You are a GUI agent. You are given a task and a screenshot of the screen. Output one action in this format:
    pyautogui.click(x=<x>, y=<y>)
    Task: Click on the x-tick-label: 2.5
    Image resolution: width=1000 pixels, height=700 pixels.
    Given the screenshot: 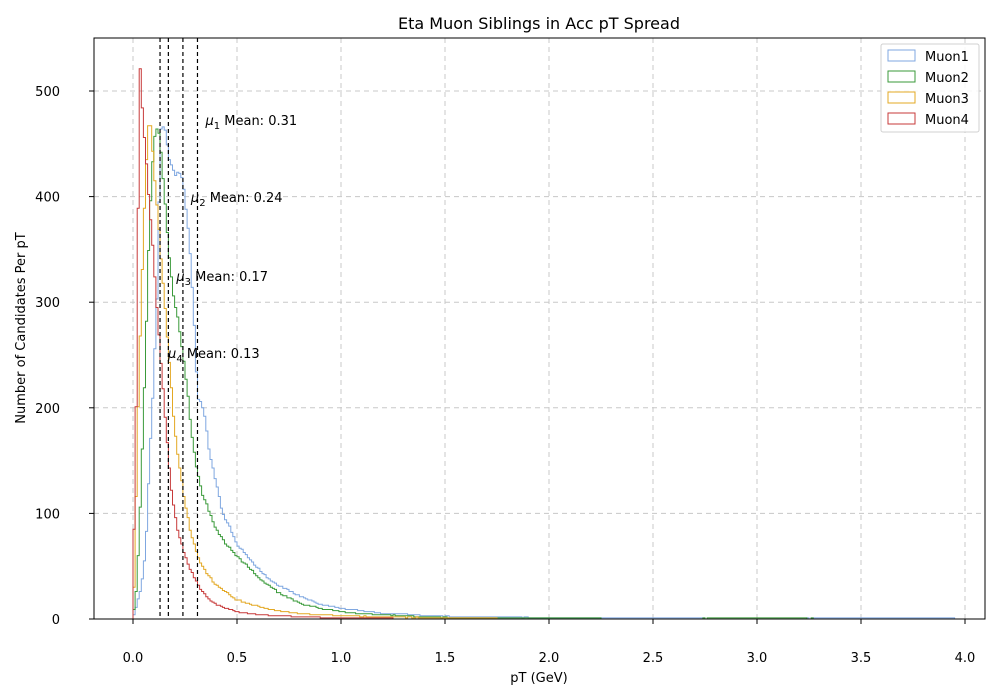 What is the action you would take?
    pyautogui.click(x=653, y=658)
    